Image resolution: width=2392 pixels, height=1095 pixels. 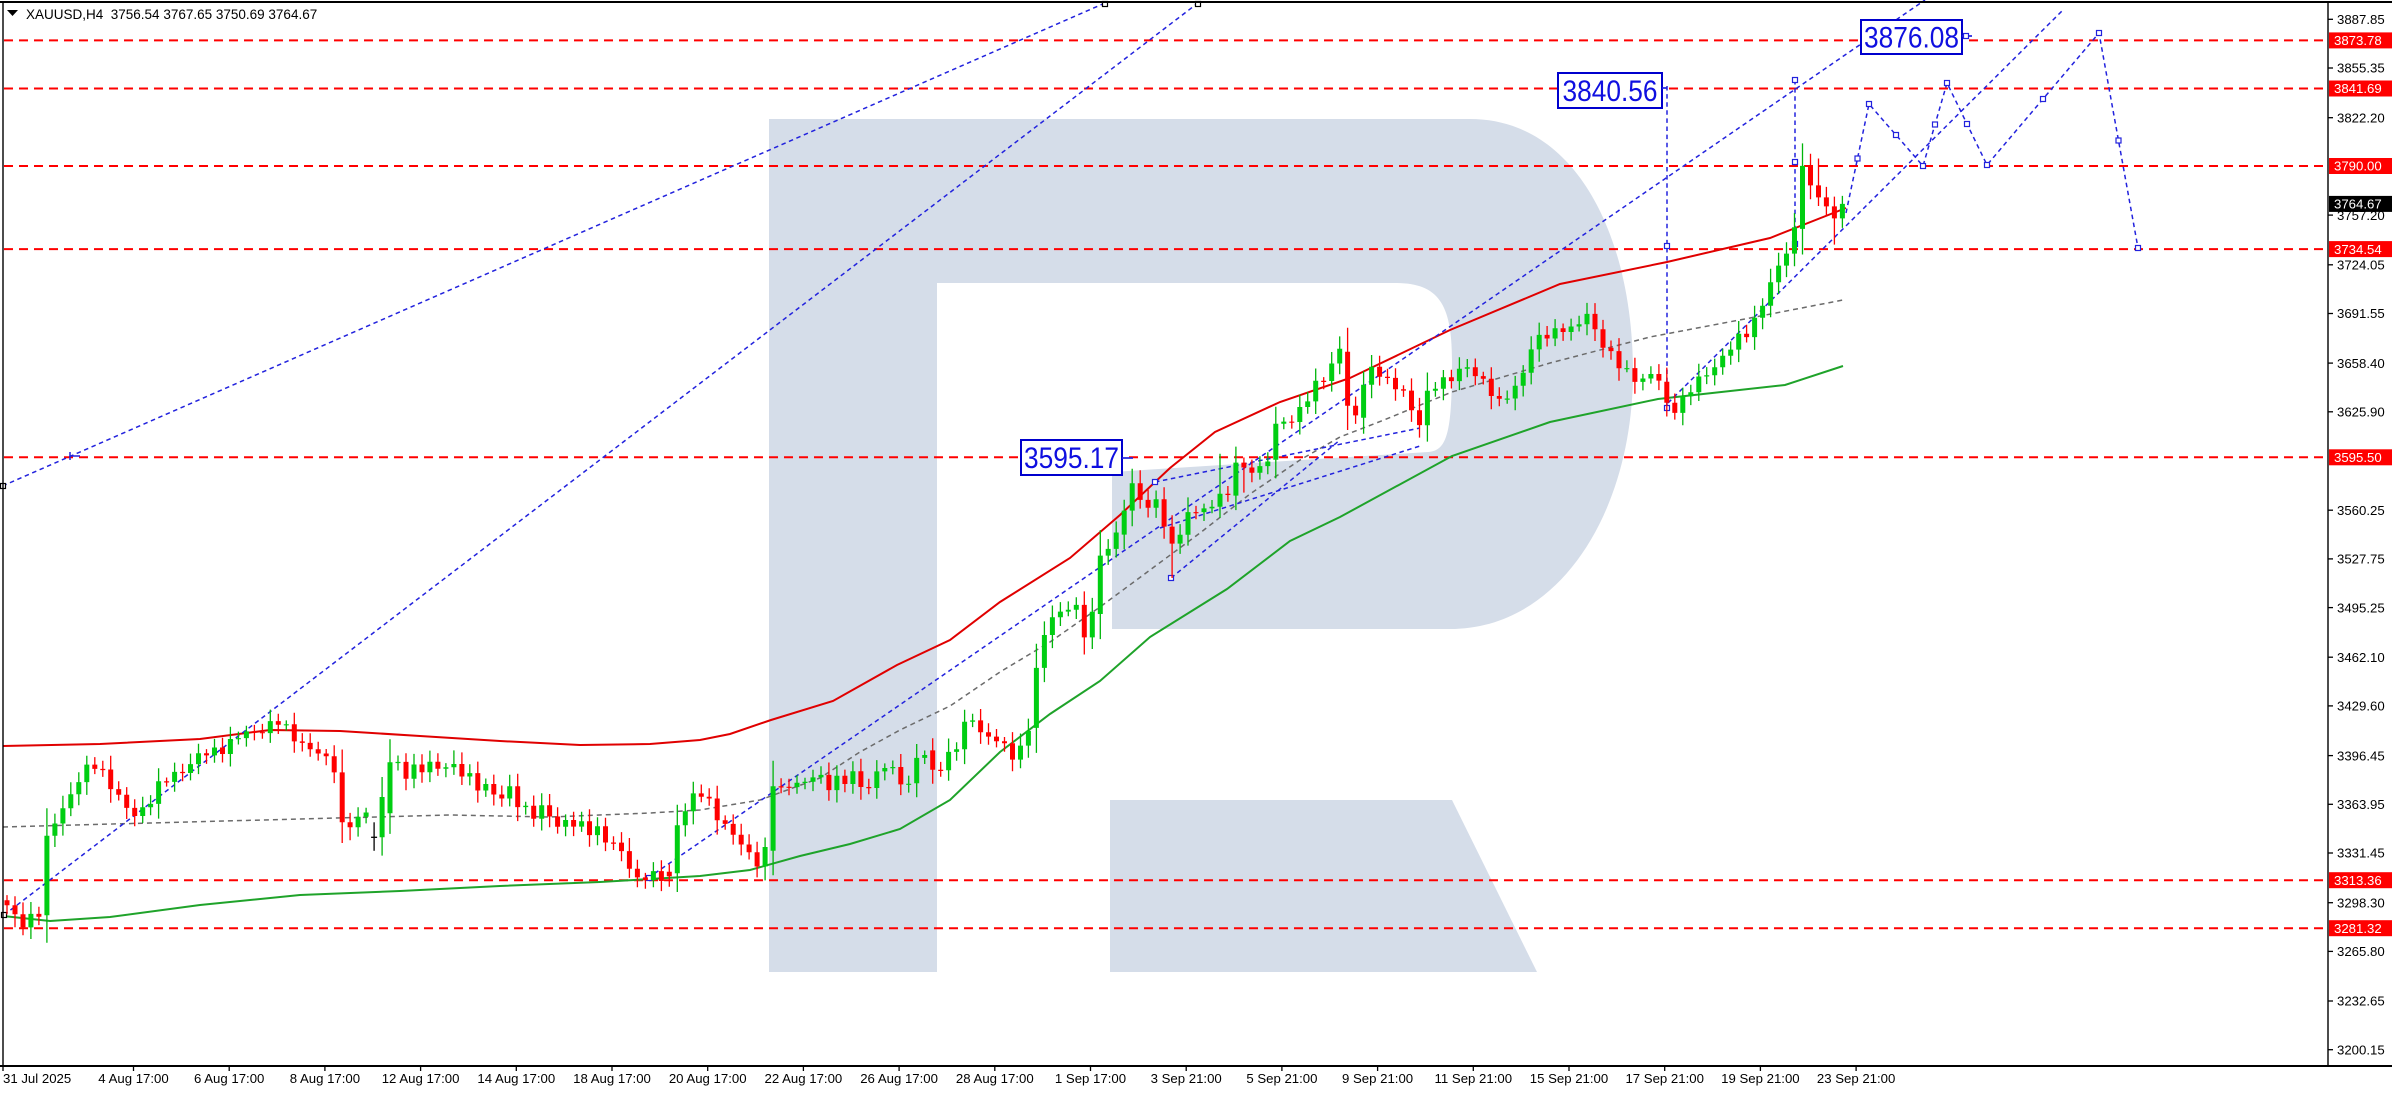 I want to click on svg-text: 6 Aug 17:00, so click(x=229, y=1078).